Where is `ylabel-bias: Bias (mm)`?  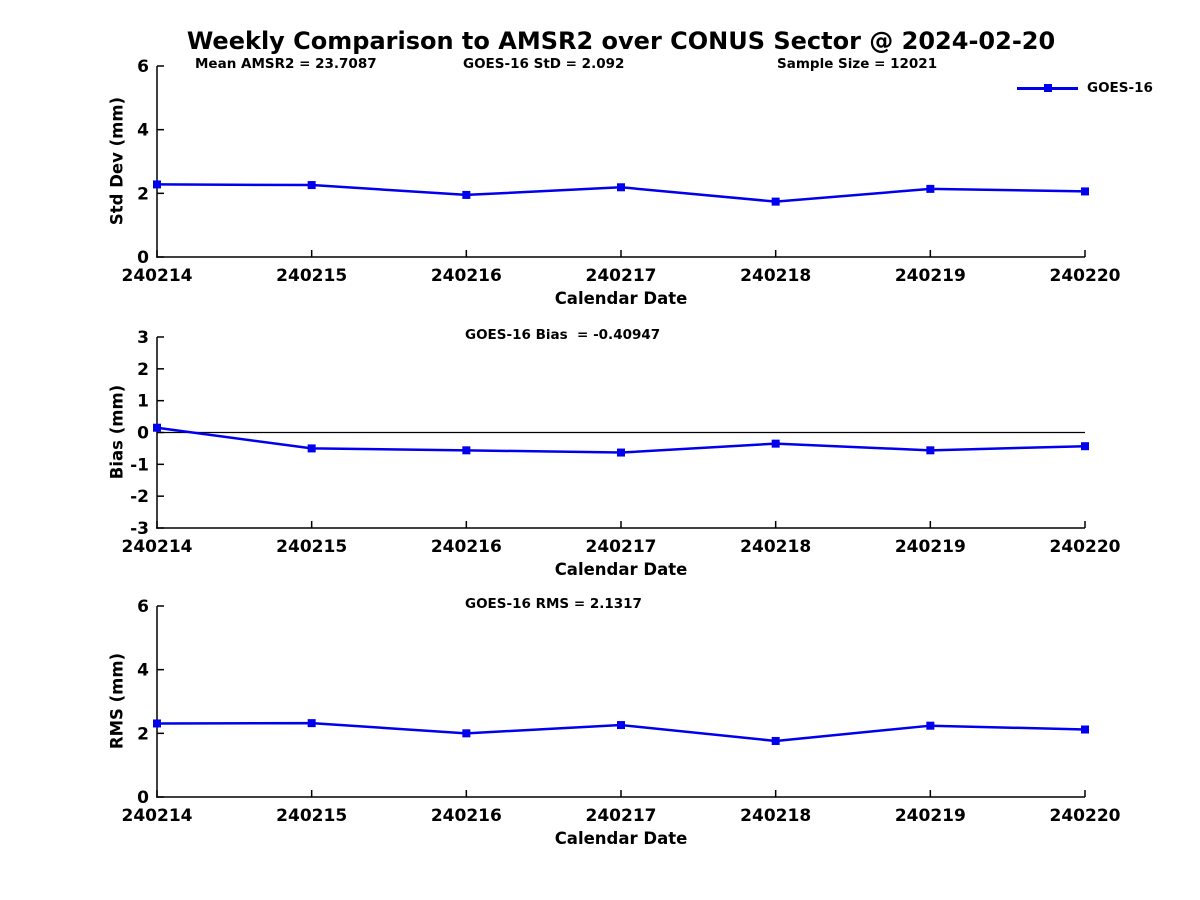 ylabel-bias: Bias (mm) is located at coordinates (117, 432).